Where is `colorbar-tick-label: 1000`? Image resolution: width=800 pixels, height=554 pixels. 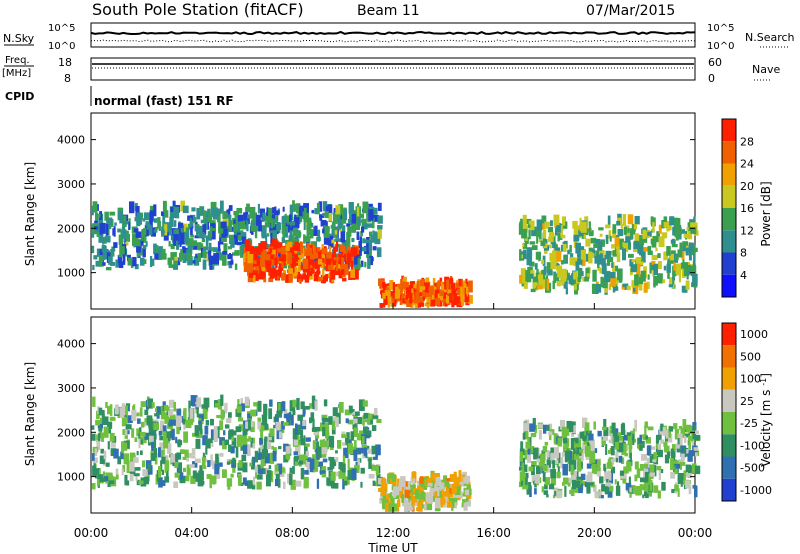 colorbar-tick-label: 1000 is located at coordinates (754, 334).